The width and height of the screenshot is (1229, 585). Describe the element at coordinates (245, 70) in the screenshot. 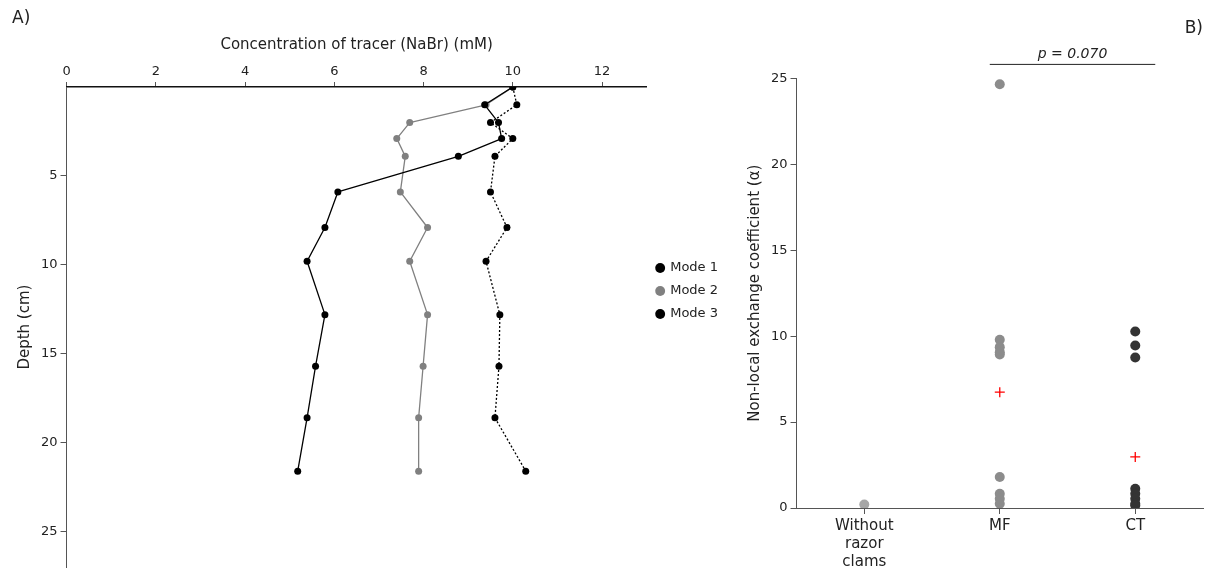

I see `x-tick-label: 4` at that location.